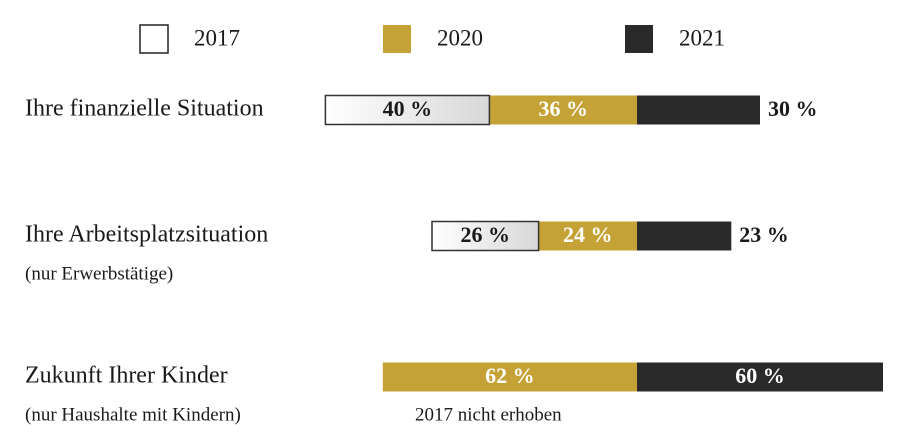  Describe the element at coordinates (488, 414) in the screenshot. I see `annotation: 2017 nicht erhoben` at that location.